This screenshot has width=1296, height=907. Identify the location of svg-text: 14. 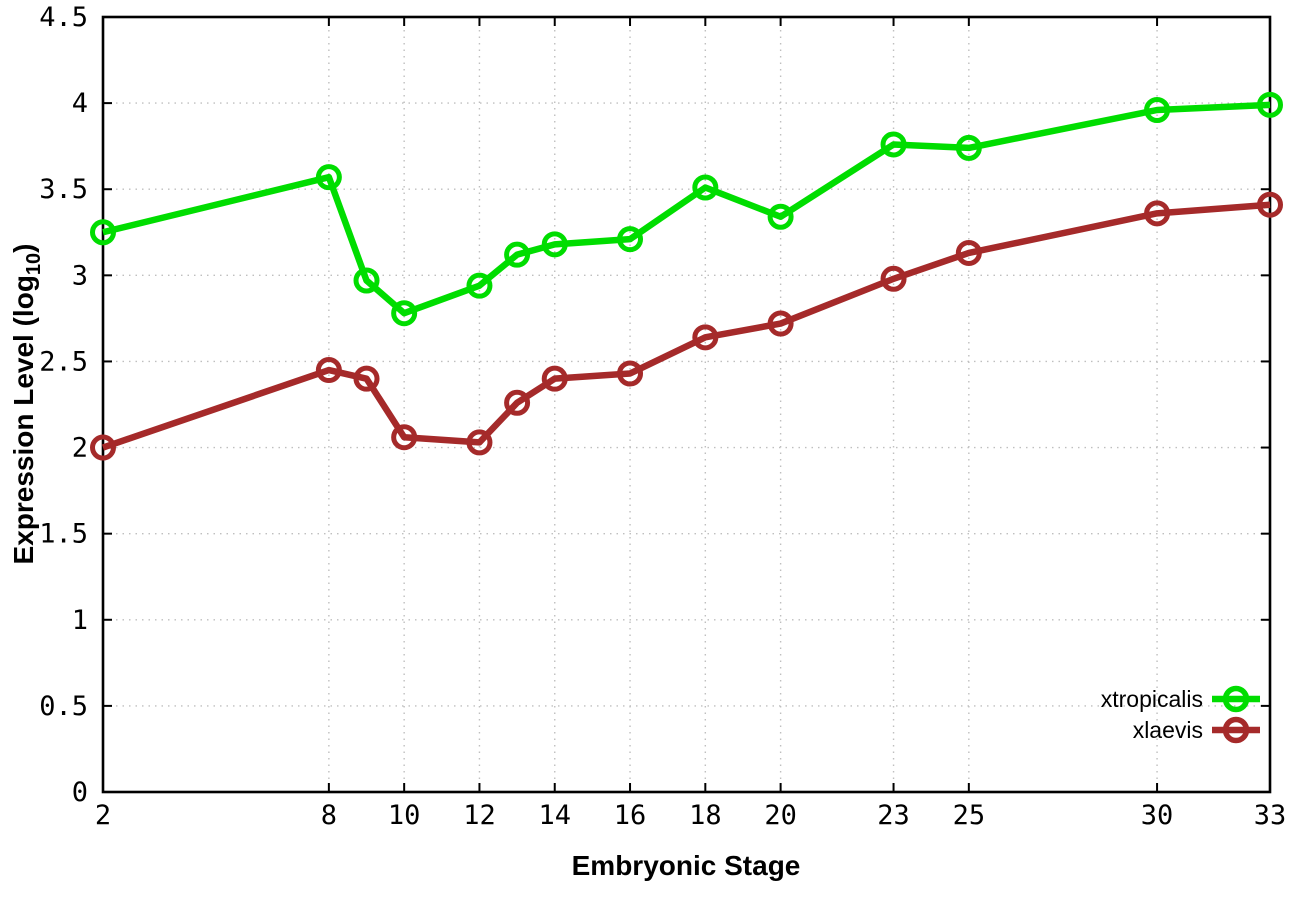
(554, 815).